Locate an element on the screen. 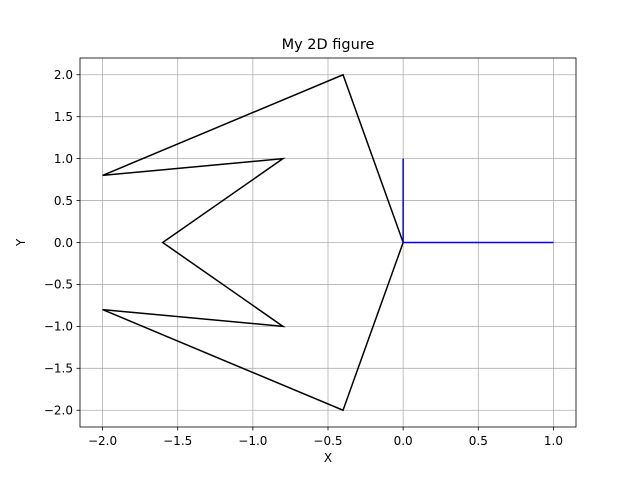 This screenshot has height=480, width=640. y-tick-label: 1.5 is located at coordinates (63, 117).